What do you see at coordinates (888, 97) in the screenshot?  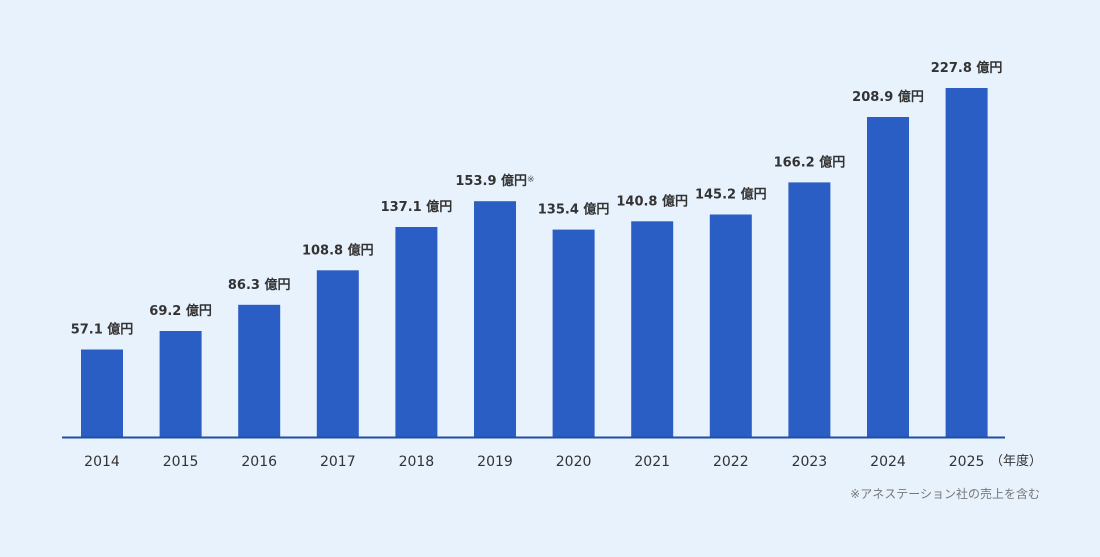 I see `data-label-2024: 208.9 億円` at bounding box center [888, 97].